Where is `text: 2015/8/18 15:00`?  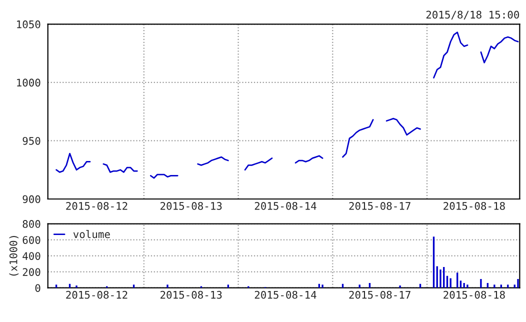 text: 2015/8/18 15:00 is located at coordinates (473, 15).